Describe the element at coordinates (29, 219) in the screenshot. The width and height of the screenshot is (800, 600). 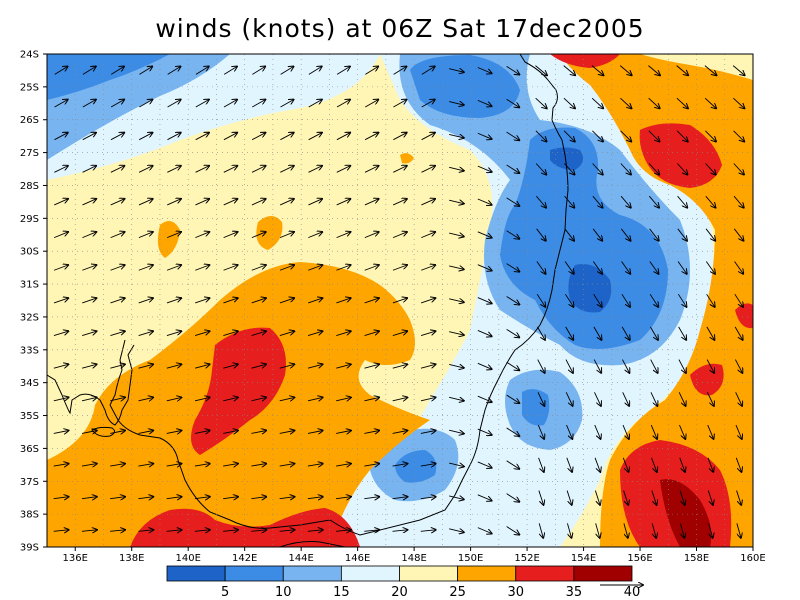
I see `lat-tick-label: 29S` at that location.